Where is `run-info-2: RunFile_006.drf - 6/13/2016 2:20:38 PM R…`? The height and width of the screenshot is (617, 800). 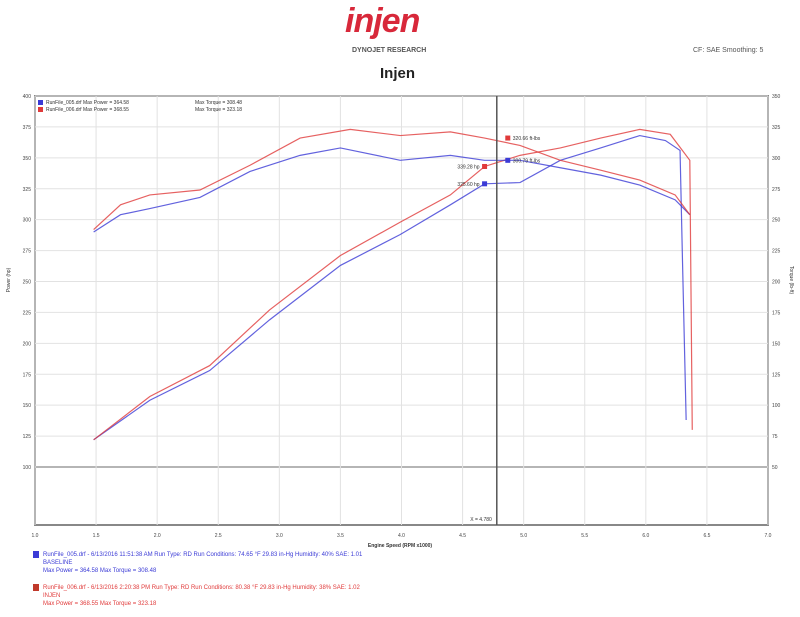
run-info-2: RunFile_006.drf - 6/13/2016 2:20:38 PM R… is located at coordinates (196, 596).